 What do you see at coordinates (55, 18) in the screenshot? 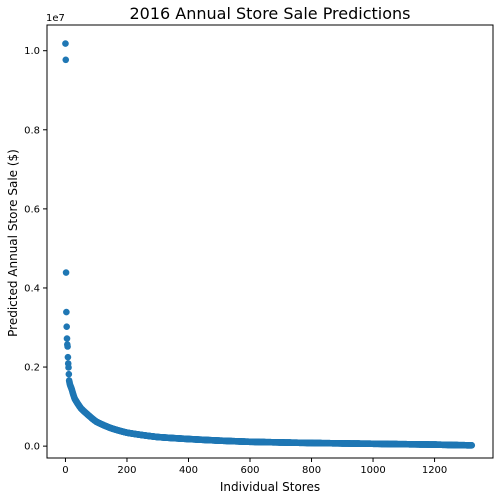
I see `y-offset-label: 1e7` at bounding box center [55, 18].